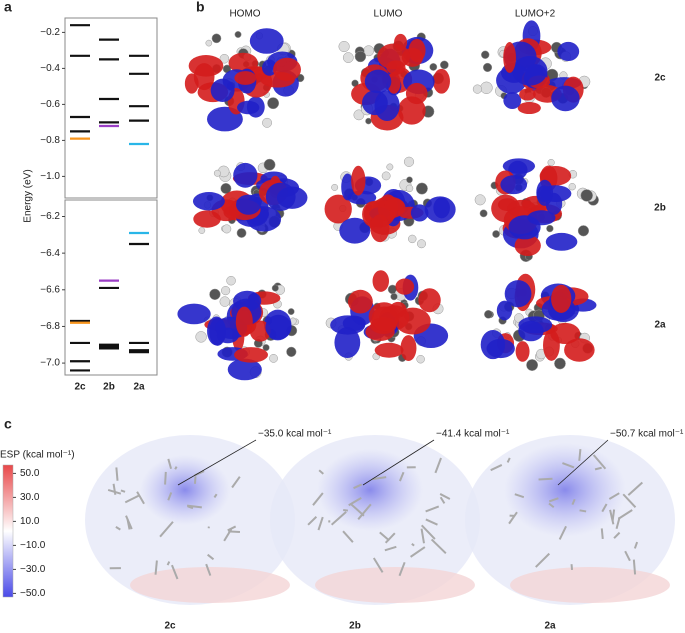 This screenshot has width=685, height=633. I want to click on y-tick-label: −6.6, so click(50, 289).